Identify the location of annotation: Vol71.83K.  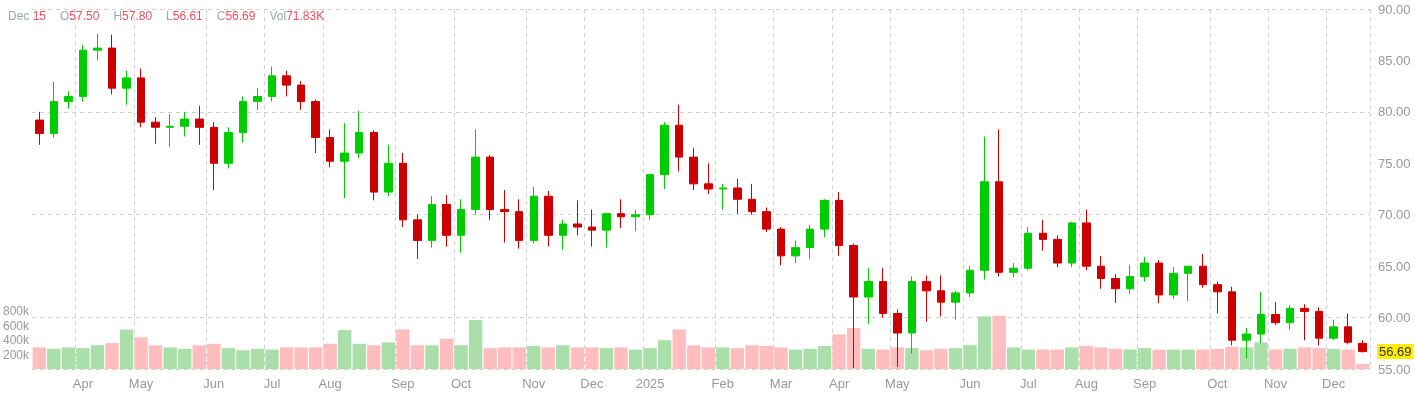
(297, 16).